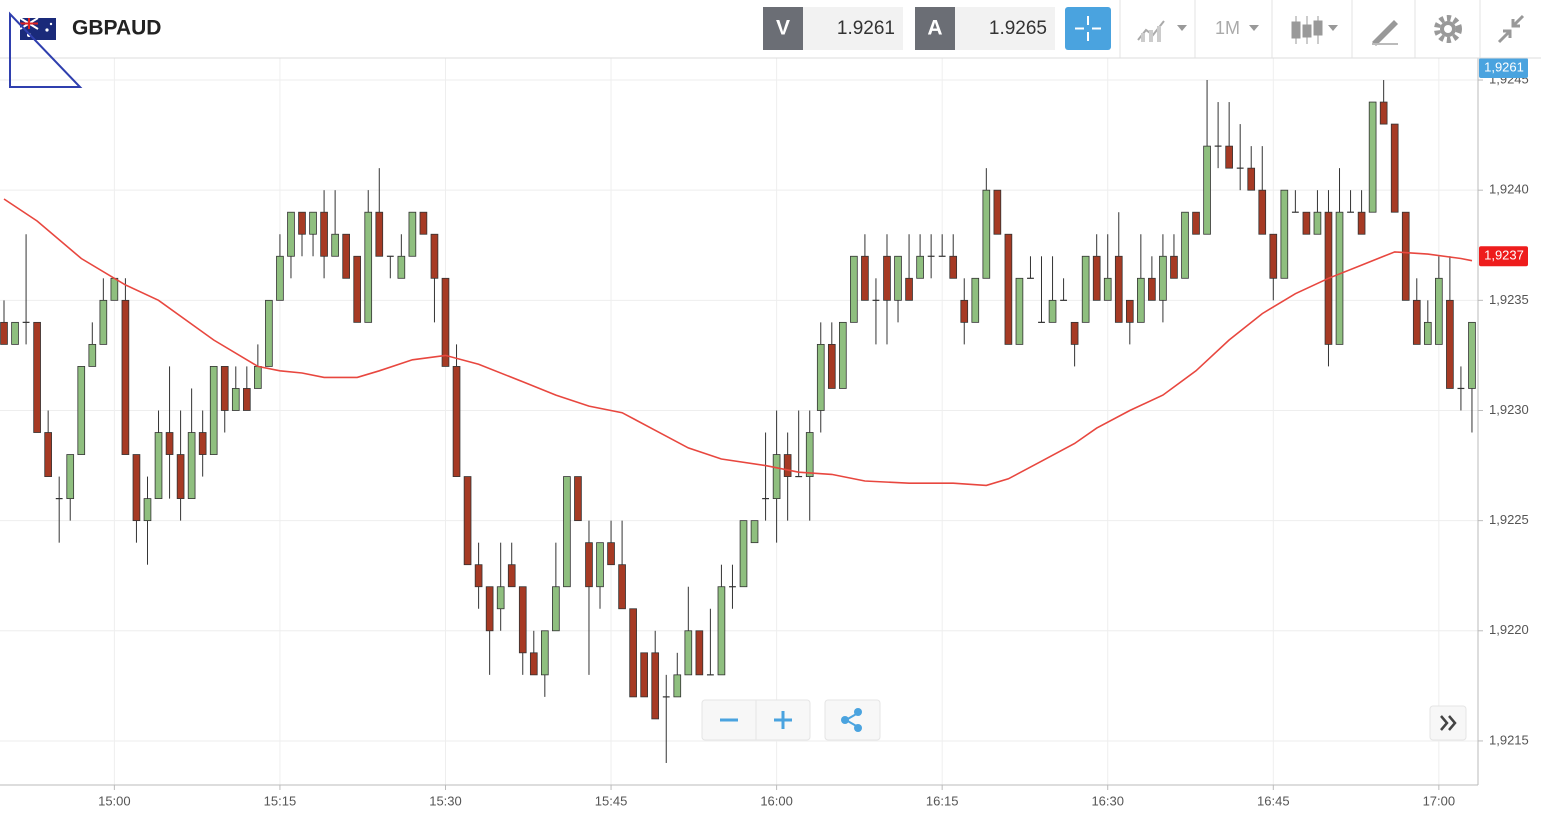 Image resolution: width=1541 pixels, height=820 pixels. Describe the element at coordinates (1314, 30) in the screenshot. I see `candle-style-button` at that location.